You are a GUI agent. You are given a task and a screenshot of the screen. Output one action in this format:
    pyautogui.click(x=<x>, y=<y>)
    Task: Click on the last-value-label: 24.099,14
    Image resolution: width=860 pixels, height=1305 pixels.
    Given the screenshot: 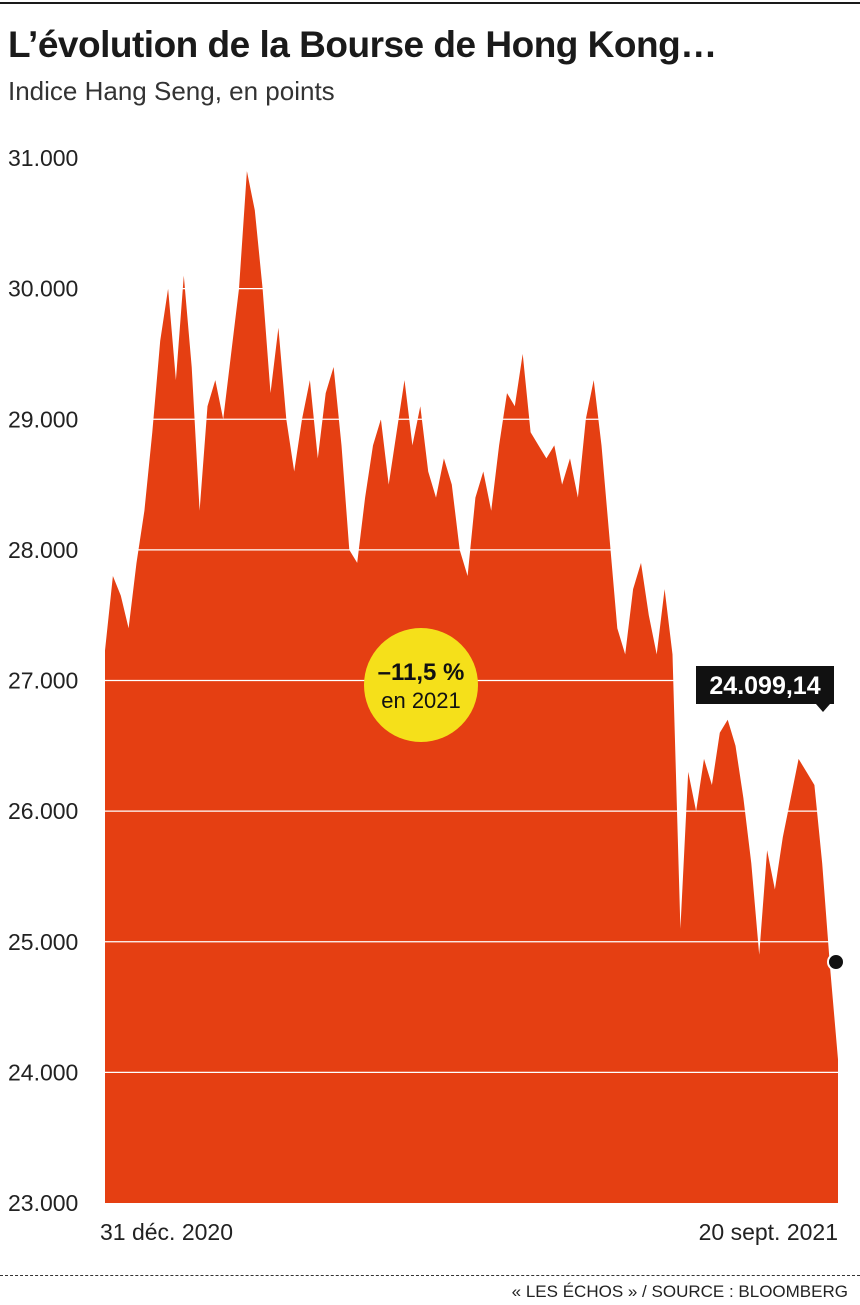 What is the action you would take?
    pyautogui.click(x=764, y=686)
    